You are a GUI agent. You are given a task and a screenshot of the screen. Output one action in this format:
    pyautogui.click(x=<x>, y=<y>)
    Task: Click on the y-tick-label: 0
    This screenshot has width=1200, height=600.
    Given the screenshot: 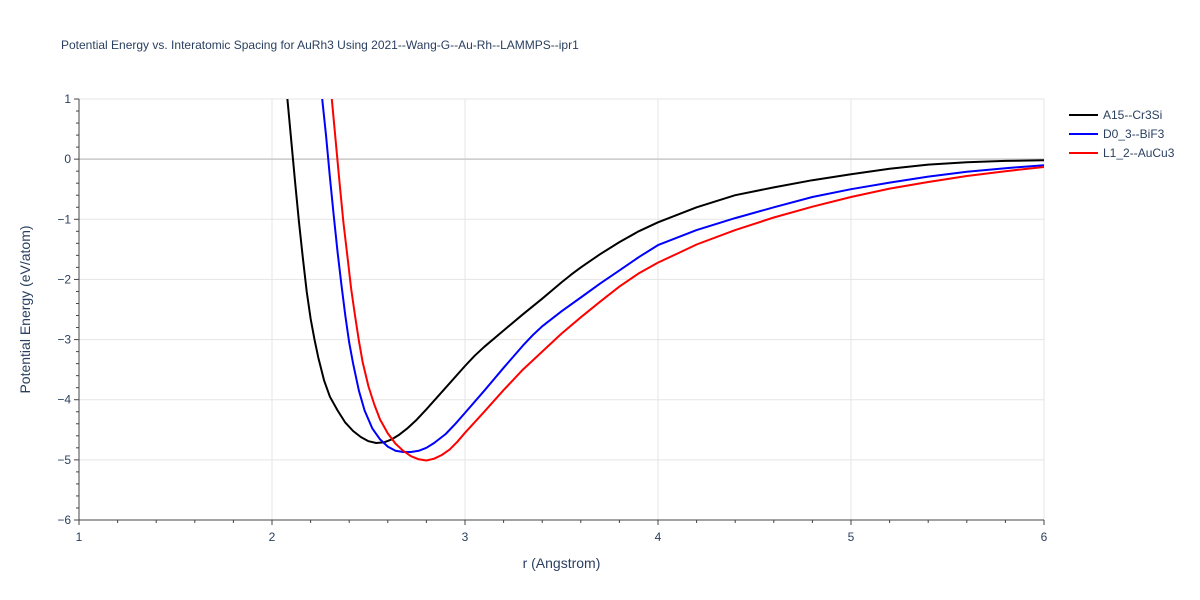 What is the action you would take?
    pyautogui.click(x=67, y=159)
    